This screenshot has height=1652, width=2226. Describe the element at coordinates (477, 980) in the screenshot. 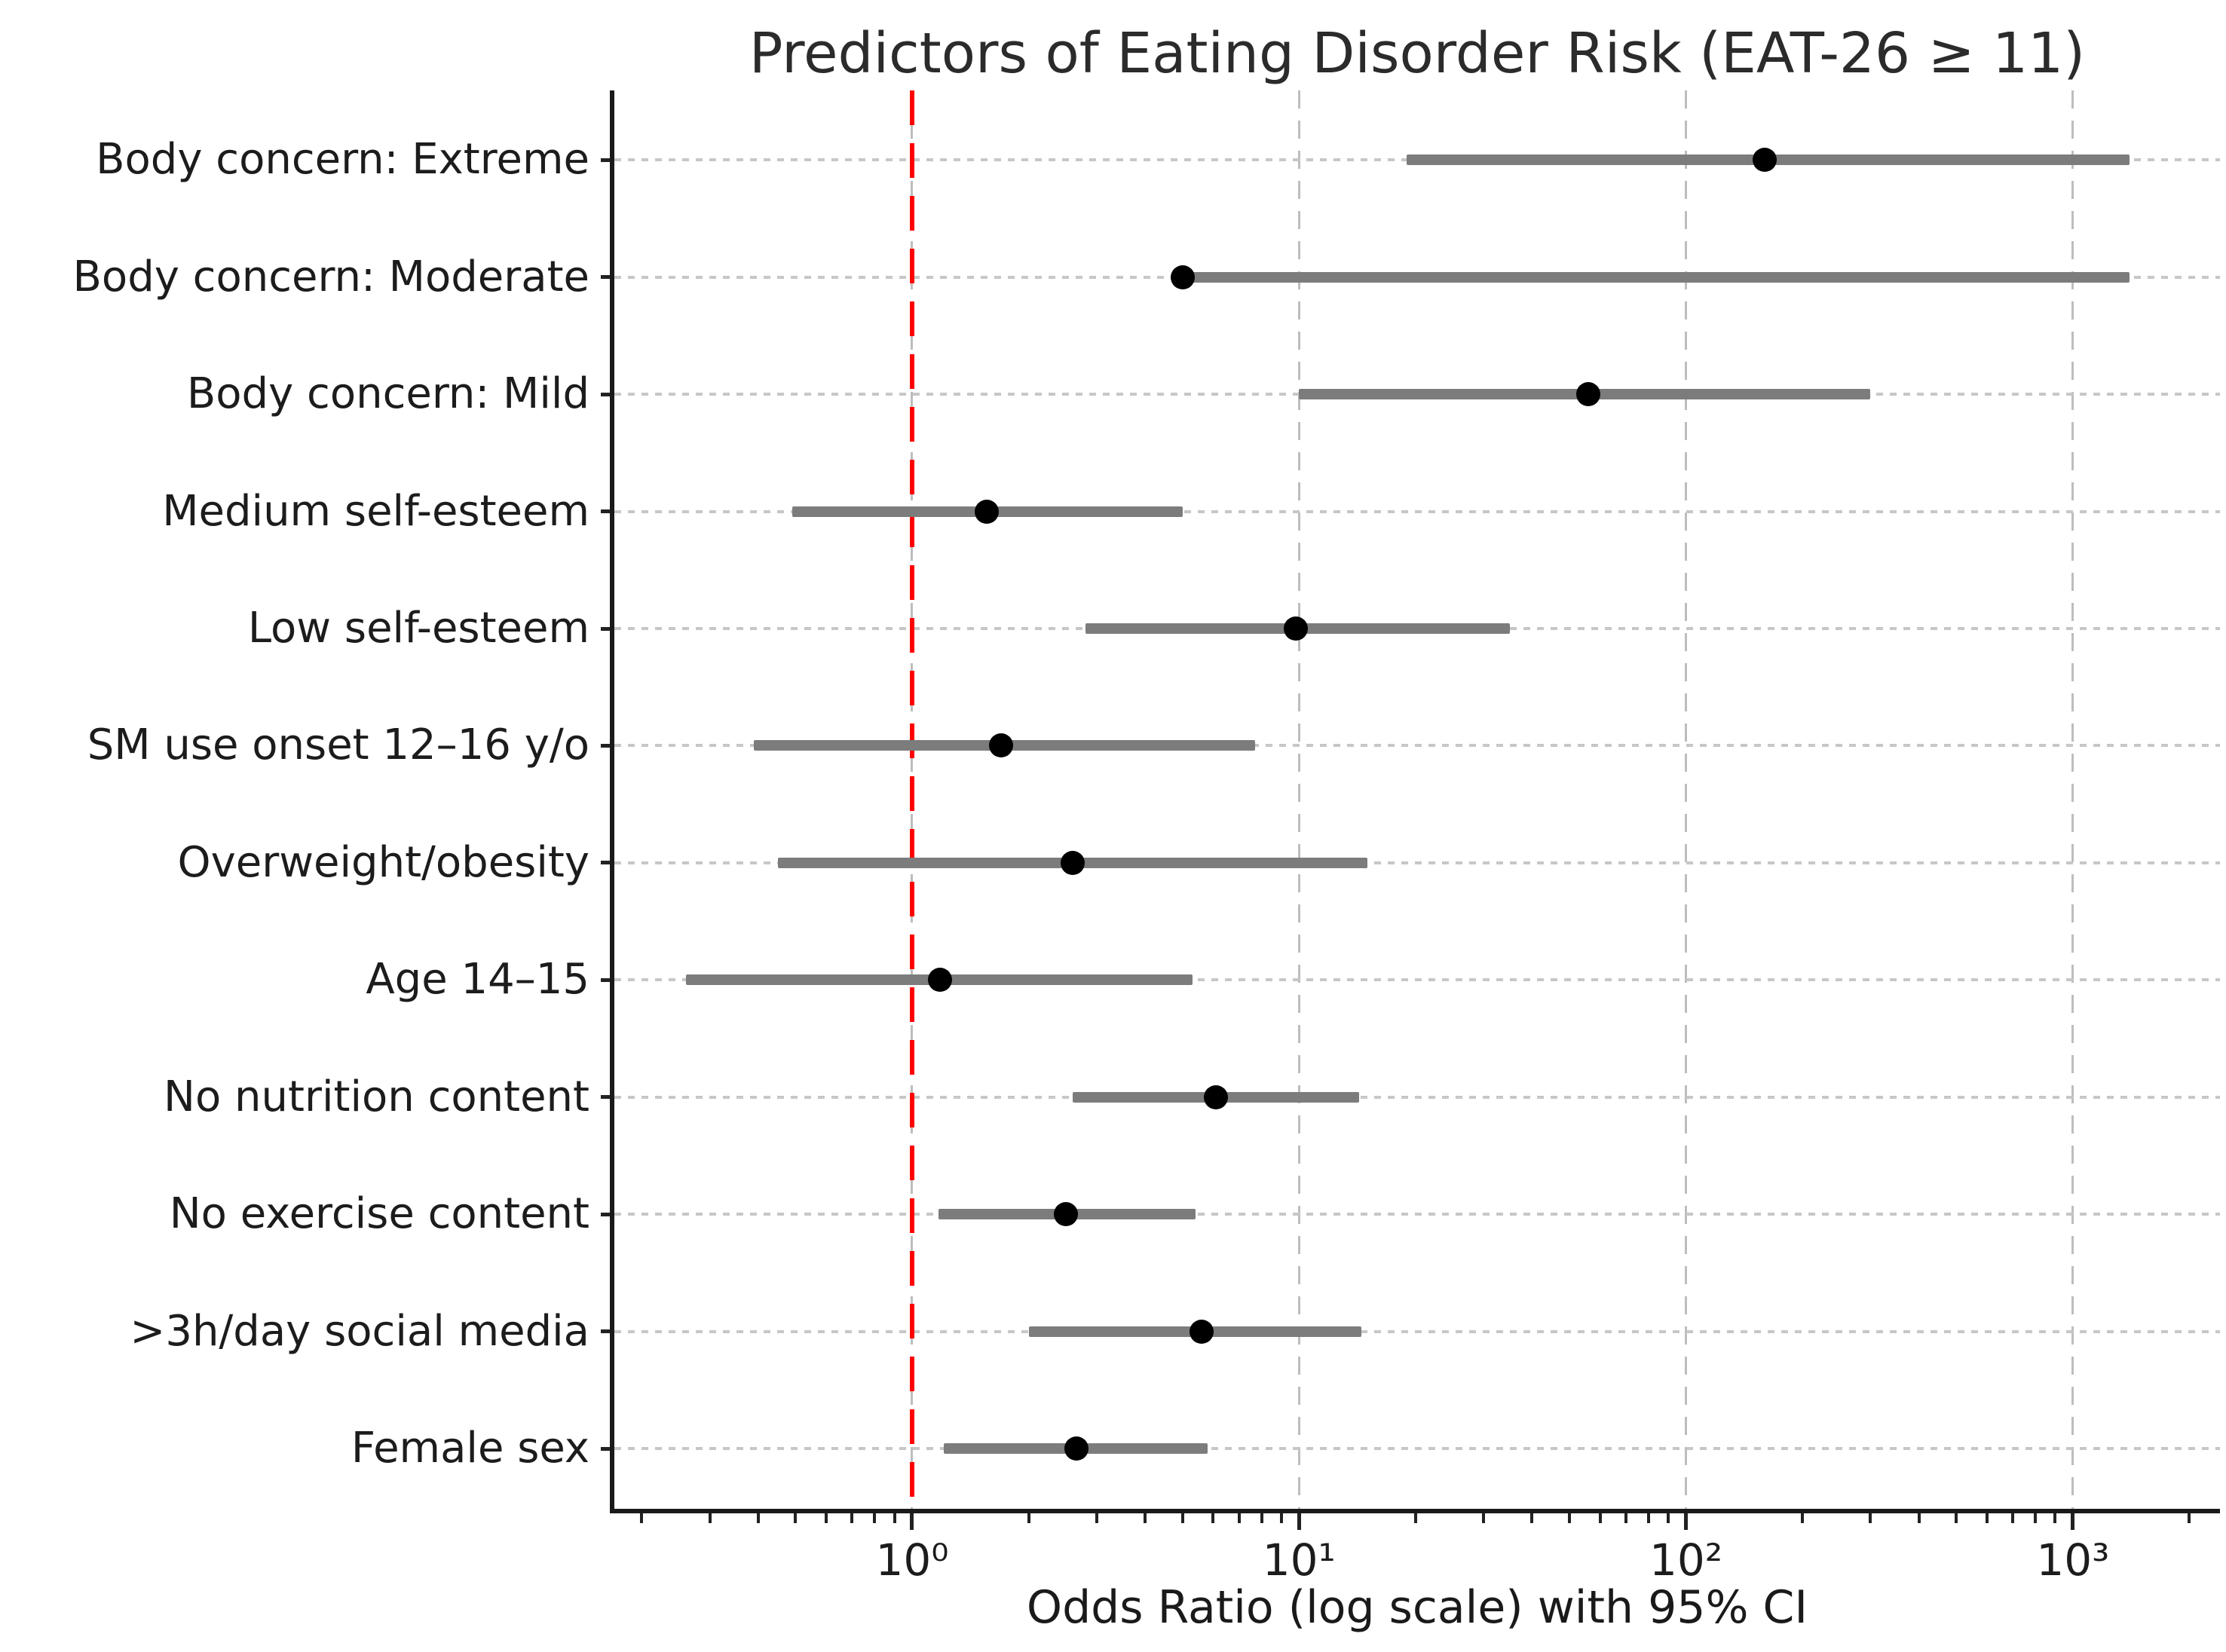

I see `y-category-label: Age 14–15` at that location.